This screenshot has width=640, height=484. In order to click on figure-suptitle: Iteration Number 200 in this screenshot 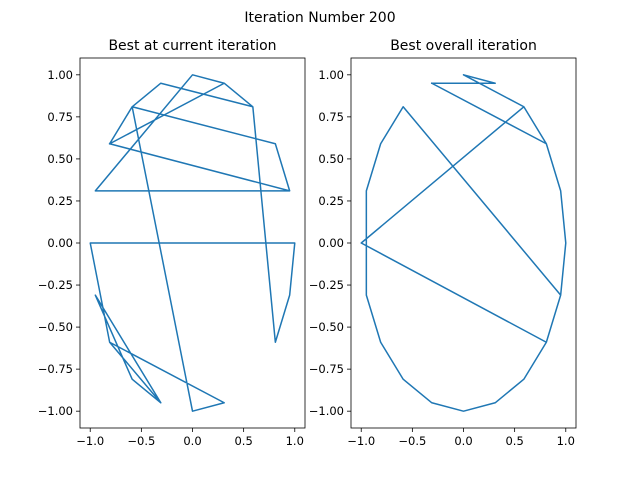, I will do `click(319, 18)`.